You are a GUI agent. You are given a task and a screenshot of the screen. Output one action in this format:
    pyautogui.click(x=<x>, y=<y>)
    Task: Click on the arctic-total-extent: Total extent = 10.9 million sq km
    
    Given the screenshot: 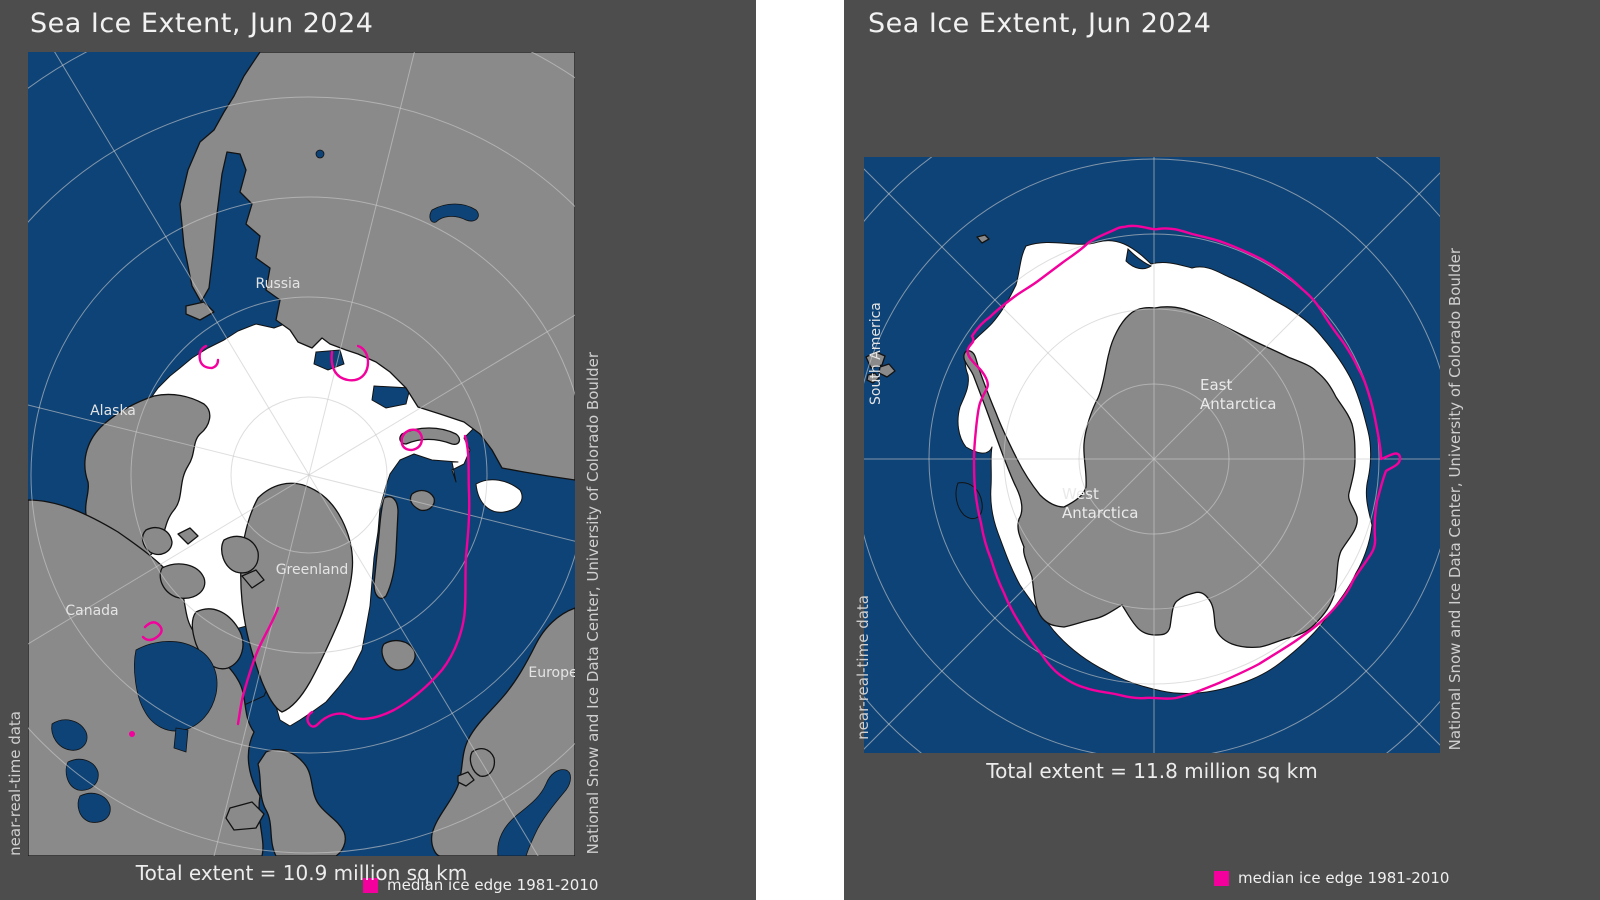 What is the action you would take?
    pyautogui.click(x=301, y=873)
    